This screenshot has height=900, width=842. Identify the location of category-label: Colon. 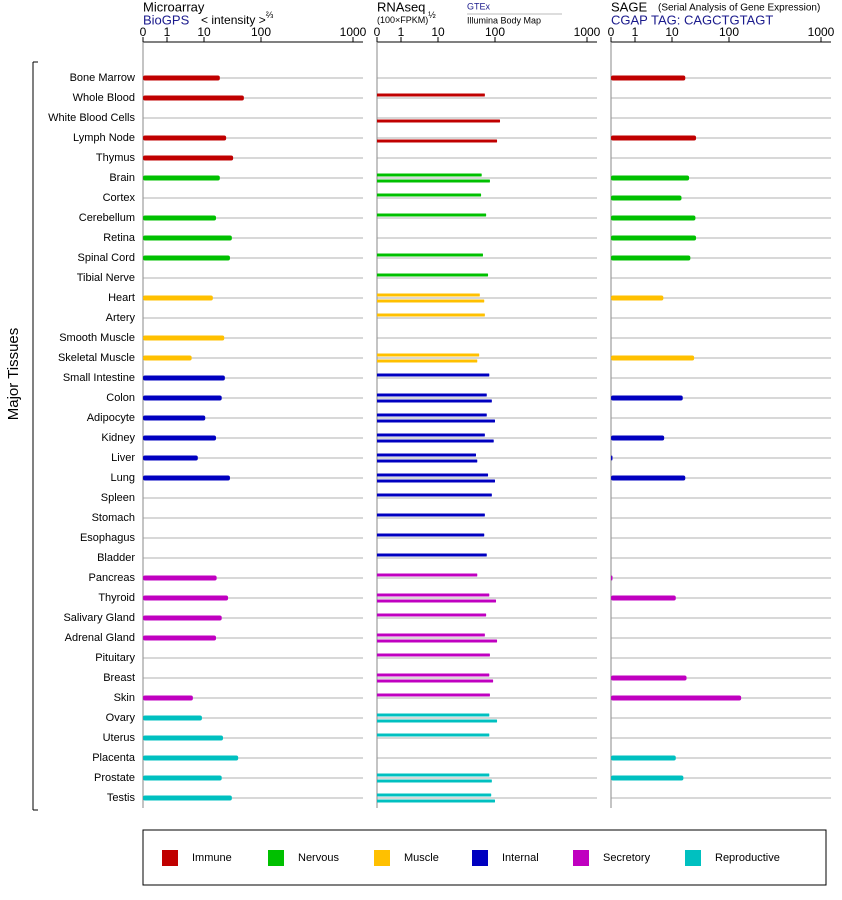
(120, 398).